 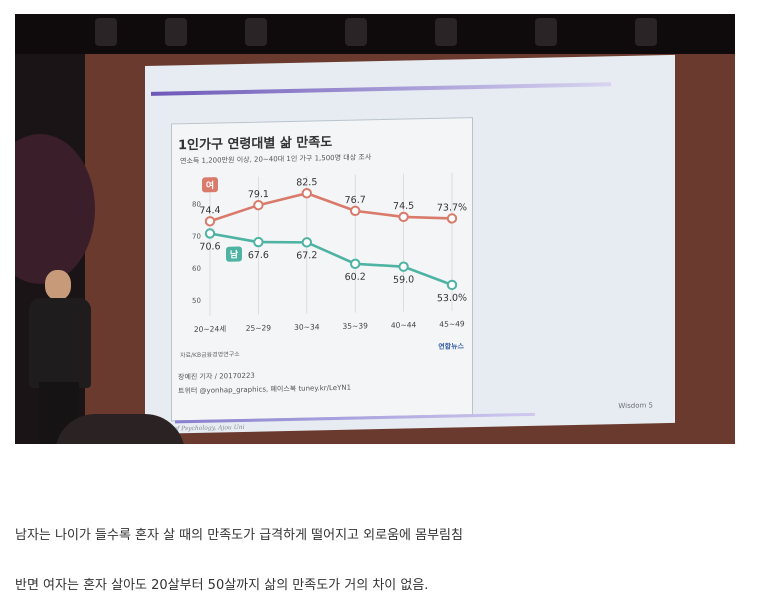 I want to click on chart-source: 자료/KB금융경영연구소, so click(x=210, y=355).